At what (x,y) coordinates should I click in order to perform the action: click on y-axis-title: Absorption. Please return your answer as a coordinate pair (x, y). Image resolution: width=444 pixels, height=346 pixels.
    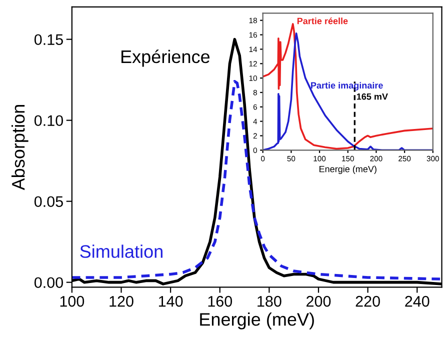
    Looking at the image, I should click on (19, 147).